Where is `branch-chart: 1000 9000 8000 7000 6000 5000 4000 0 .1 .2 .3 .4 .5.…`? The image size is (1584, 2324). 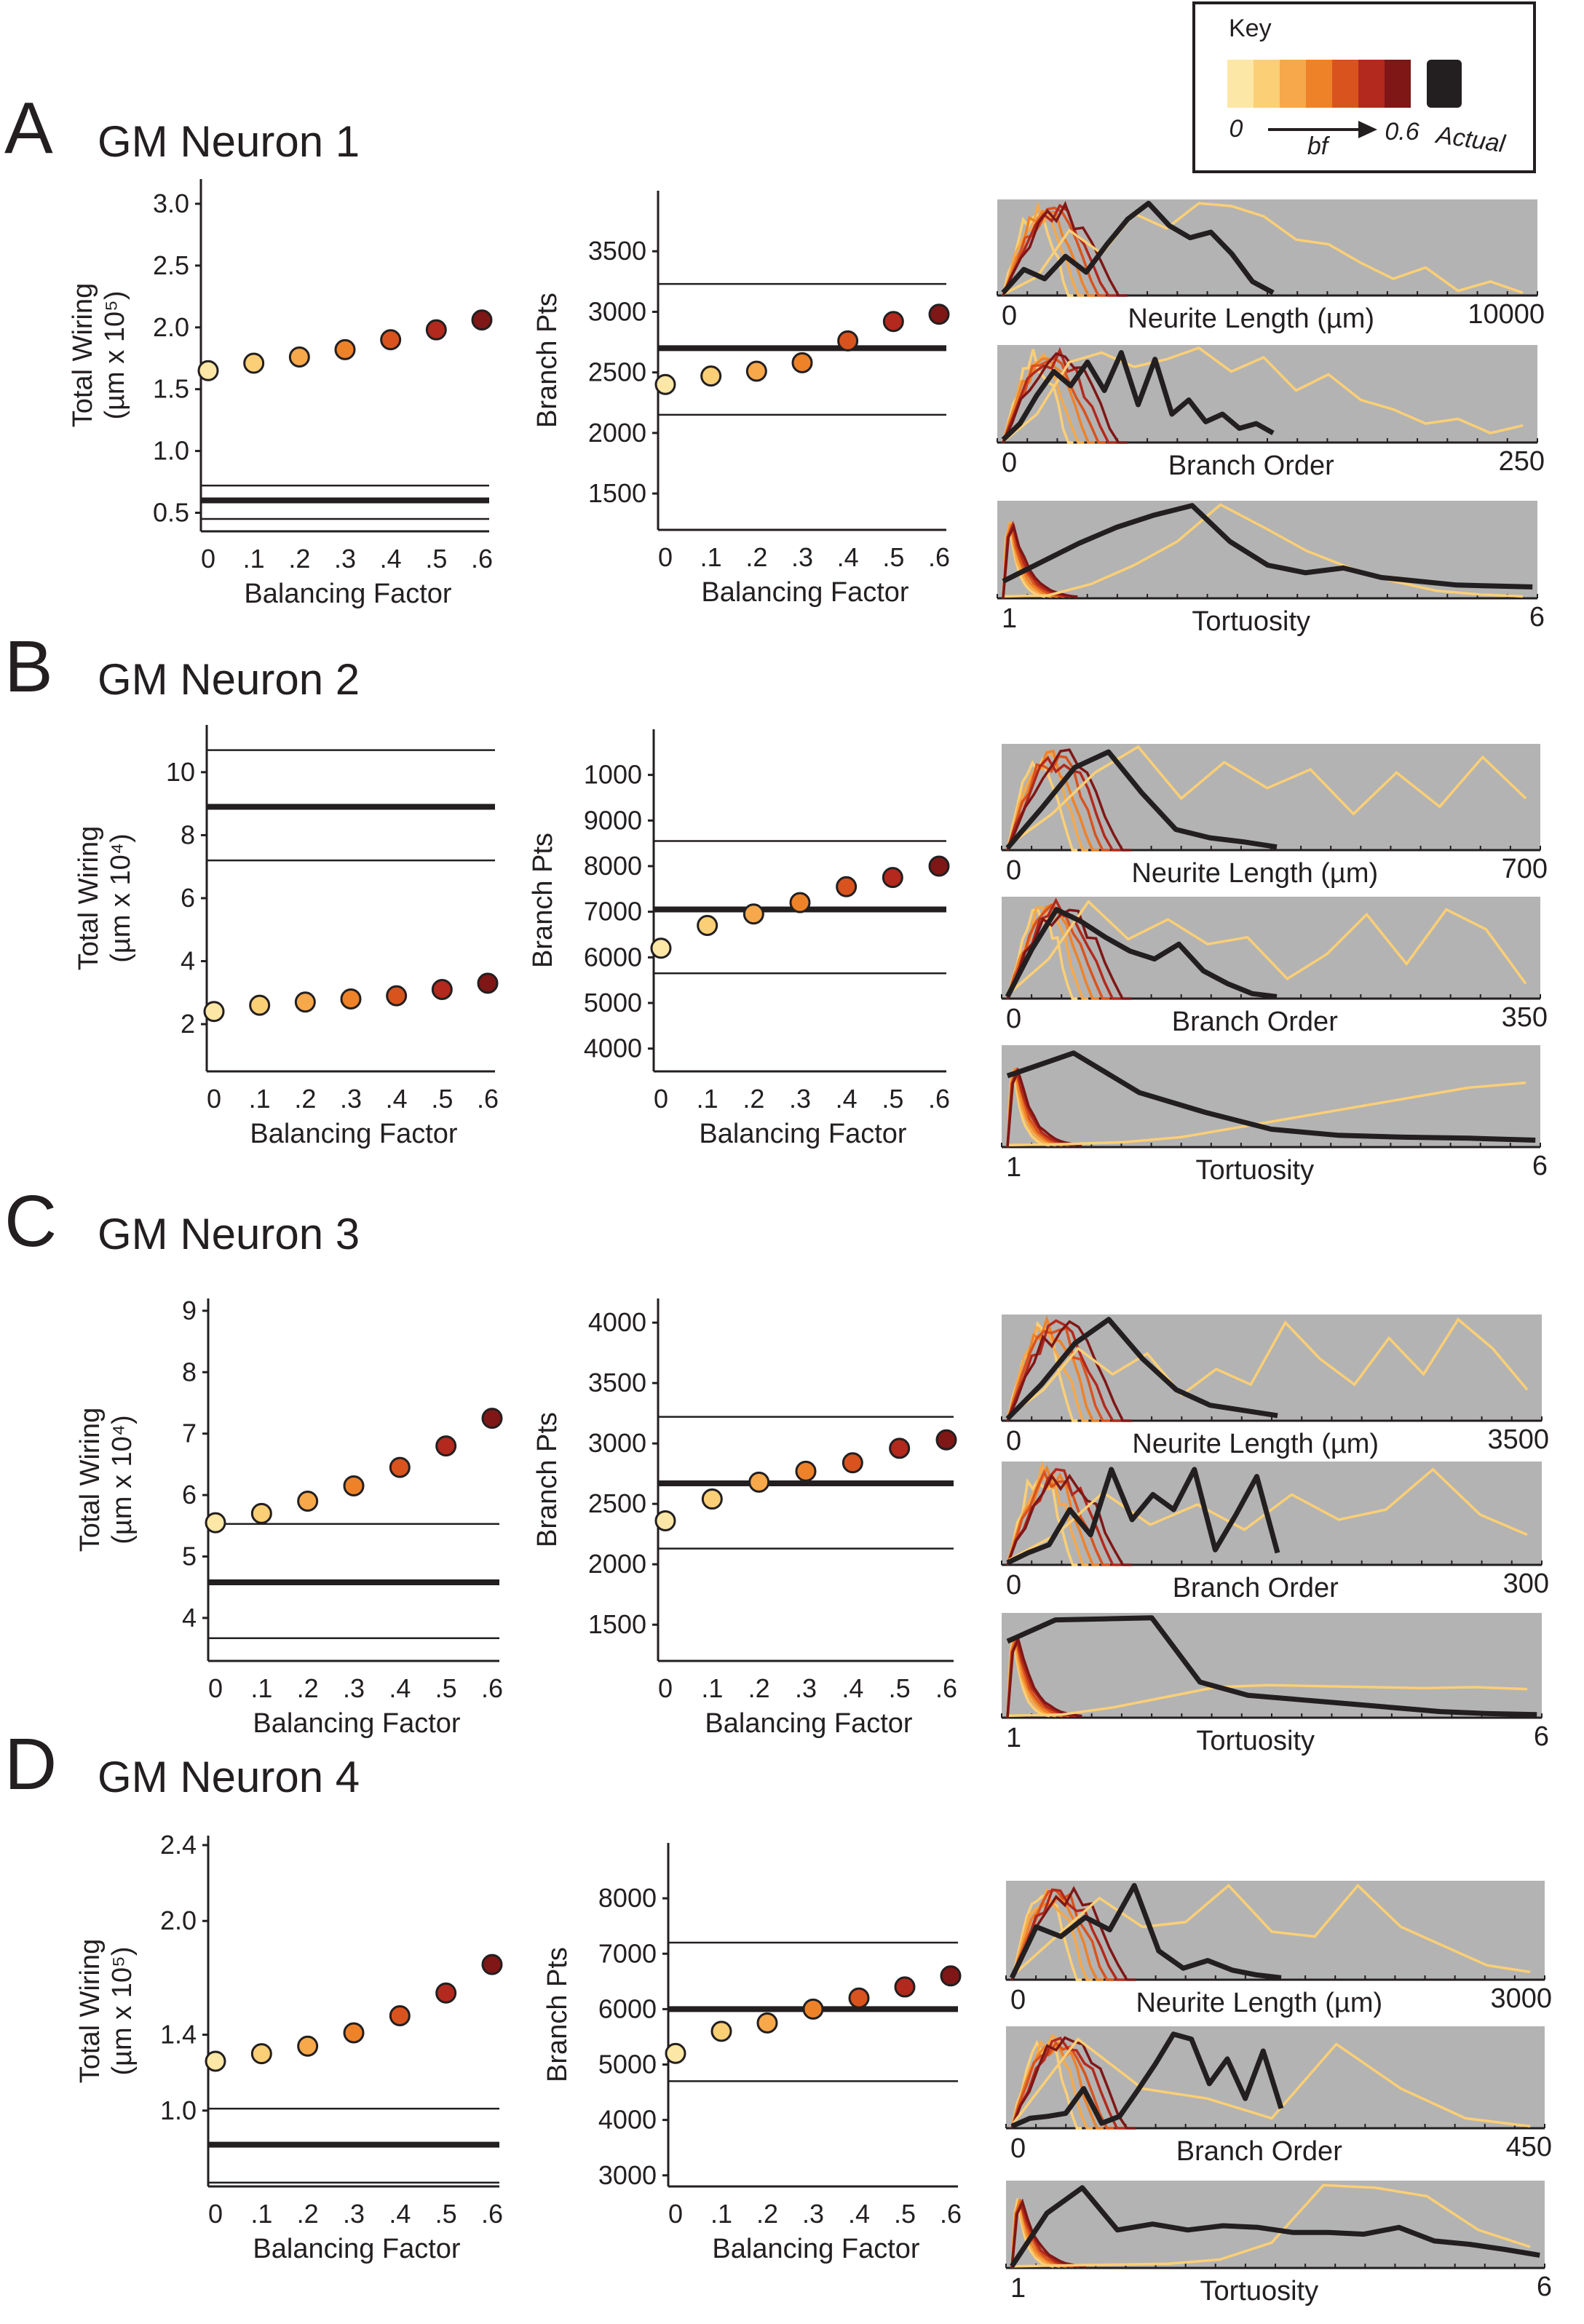
branch-chart: 1000 9000 8000 7000 6000 5000 4000 0 .1 .2 .3 .4 .5.… is located at coordinates (739, 939).